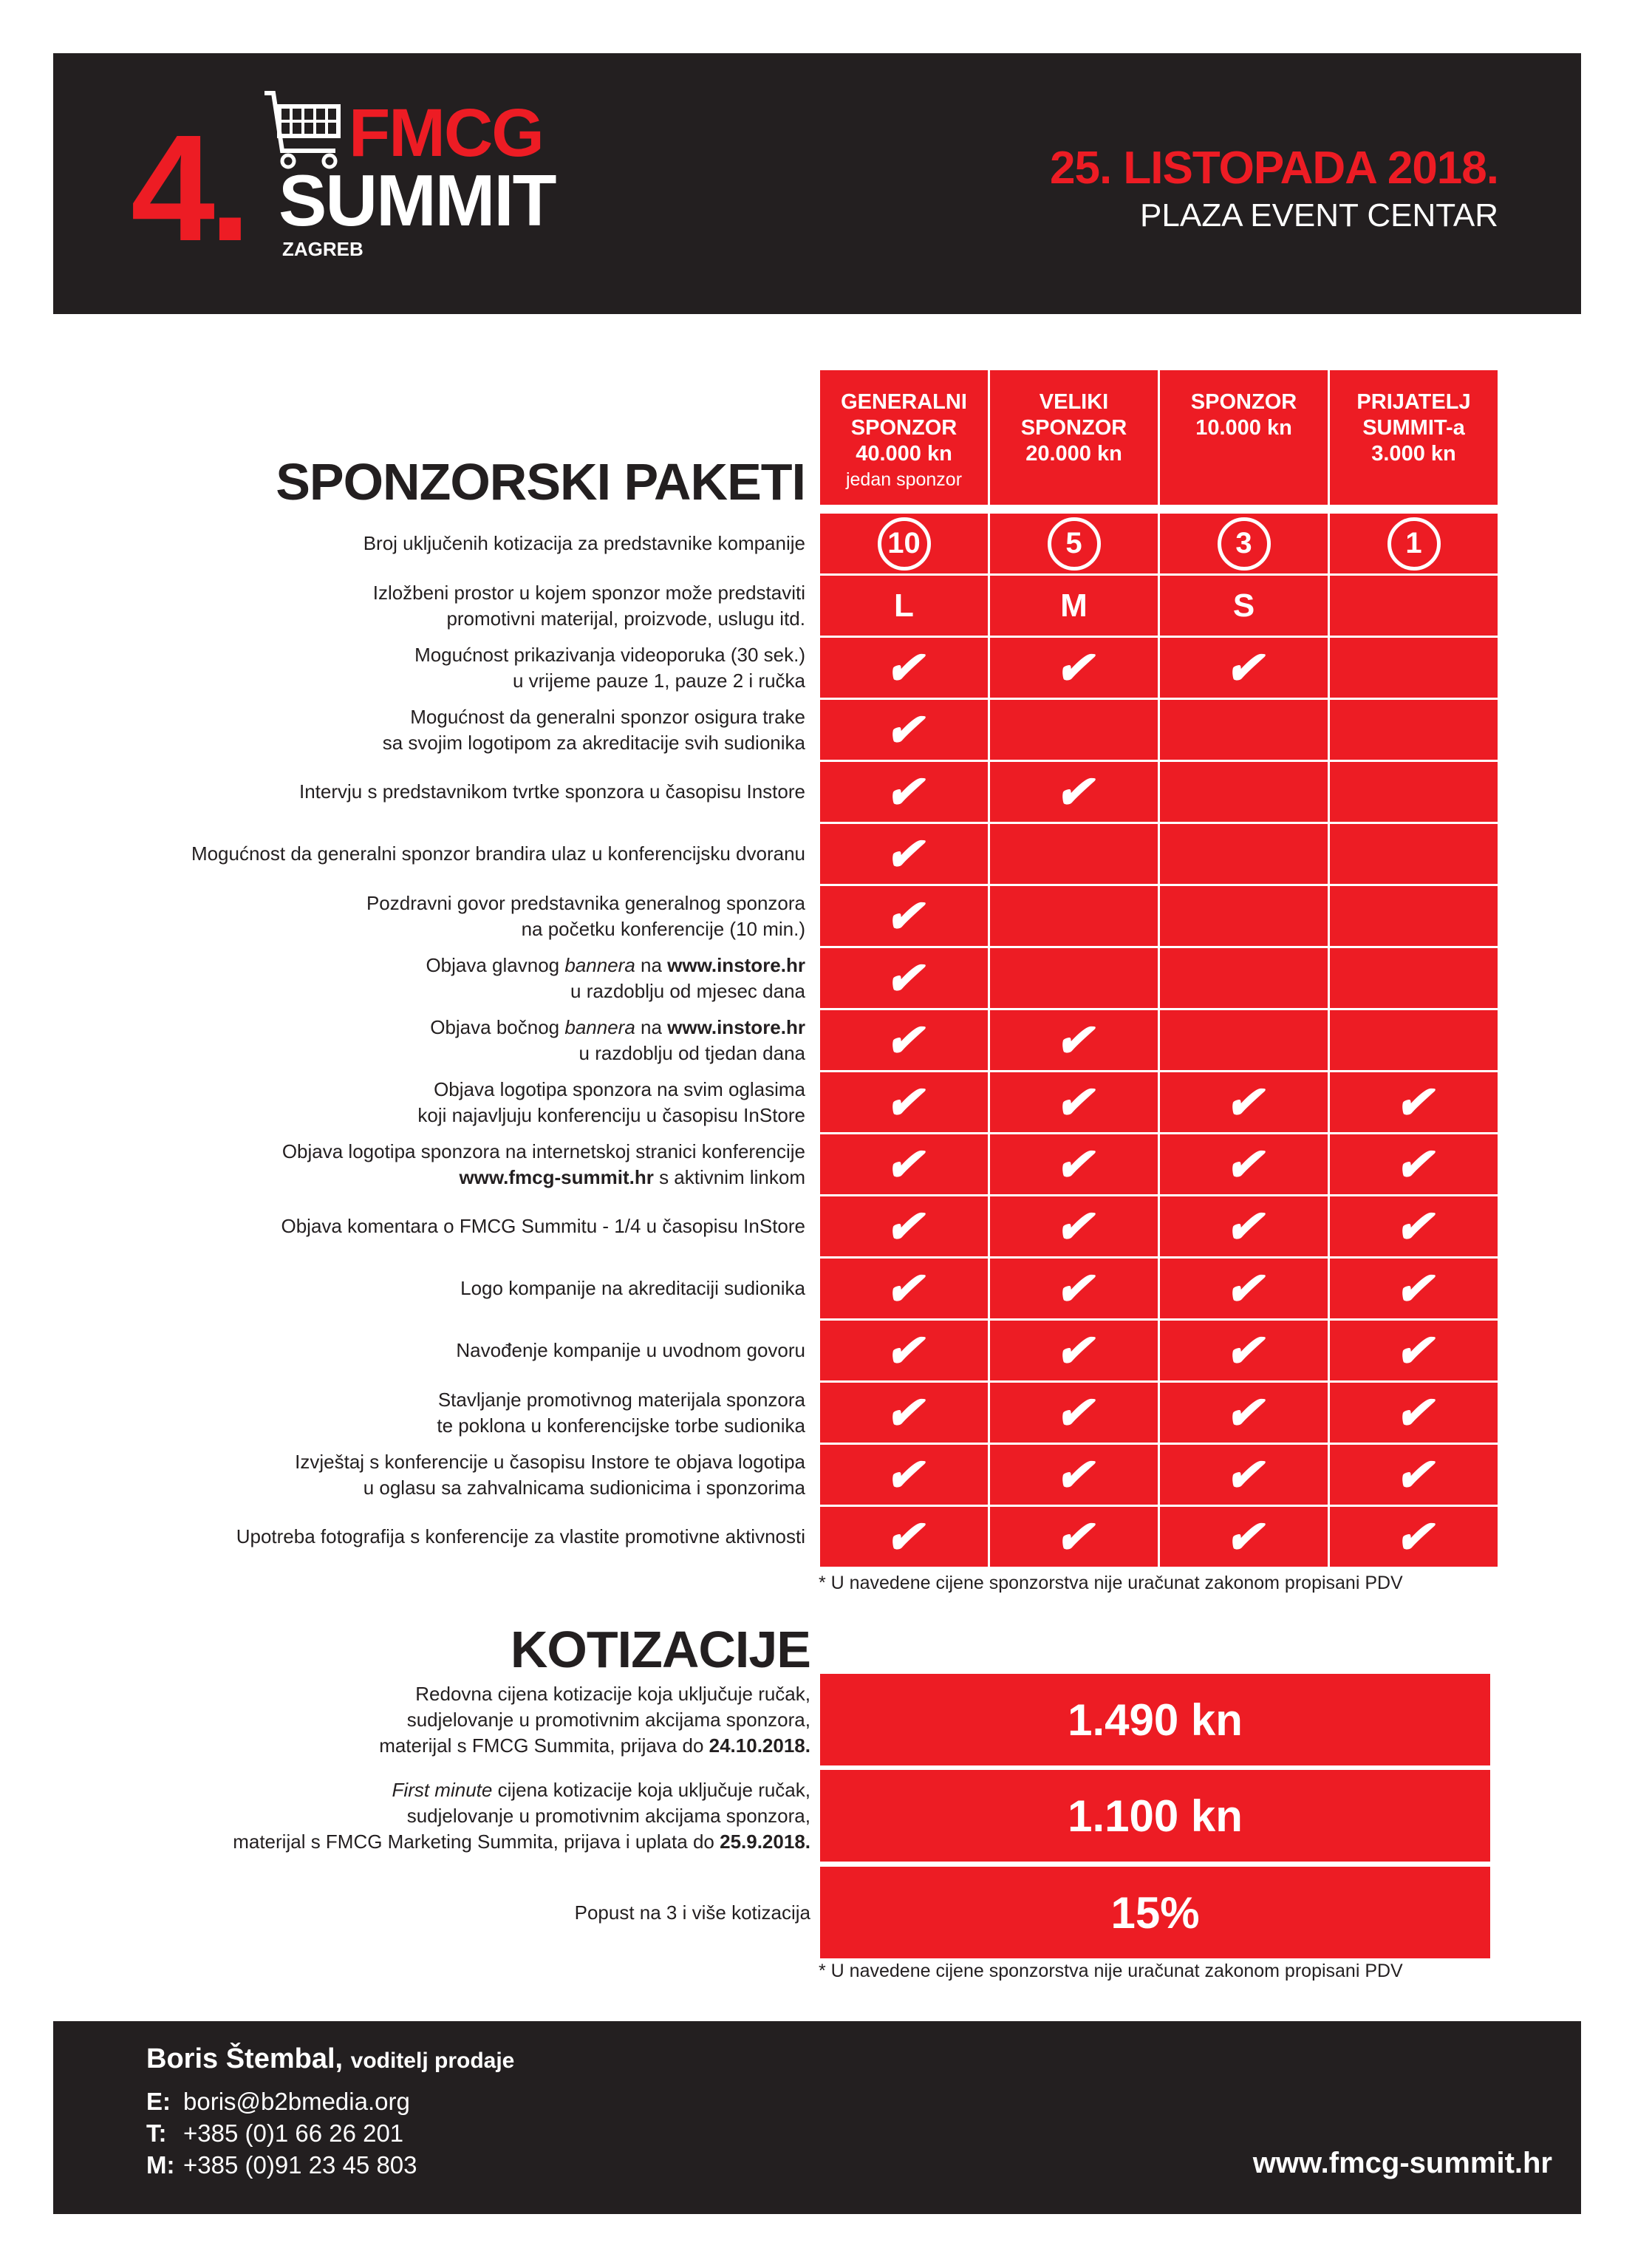  What do you see at coordinates (904, 480) in the screenshot?
I see `package-header-sub: jedan sponzor` at bounding box center [904, 480].